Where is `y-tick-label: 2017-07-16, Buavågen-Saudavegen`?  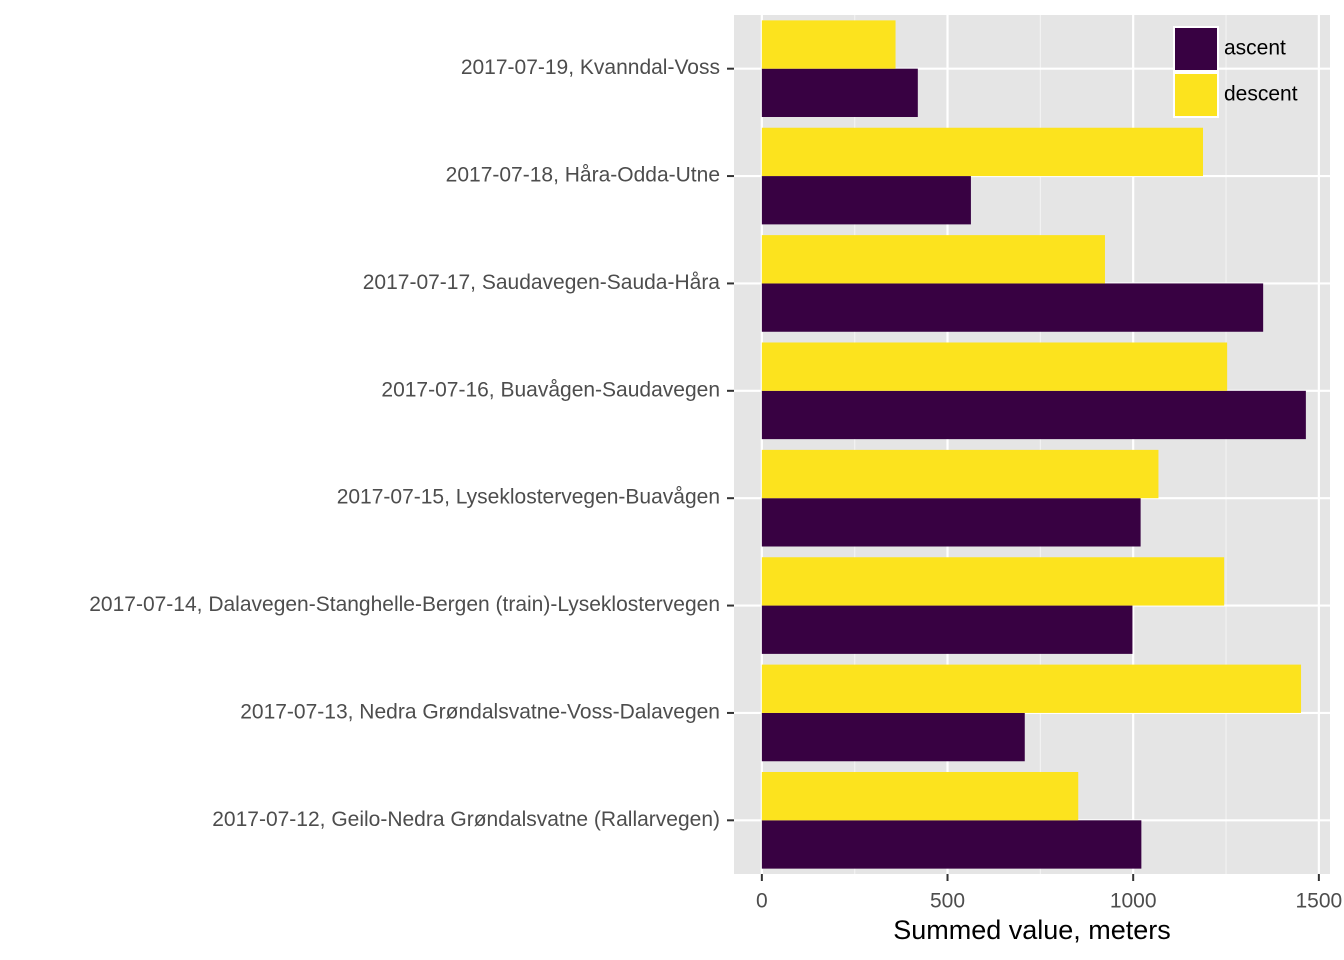
y-tick-label: 2017-07-16, Buavågen-Saudavegen is located at coordinates (550, 389).